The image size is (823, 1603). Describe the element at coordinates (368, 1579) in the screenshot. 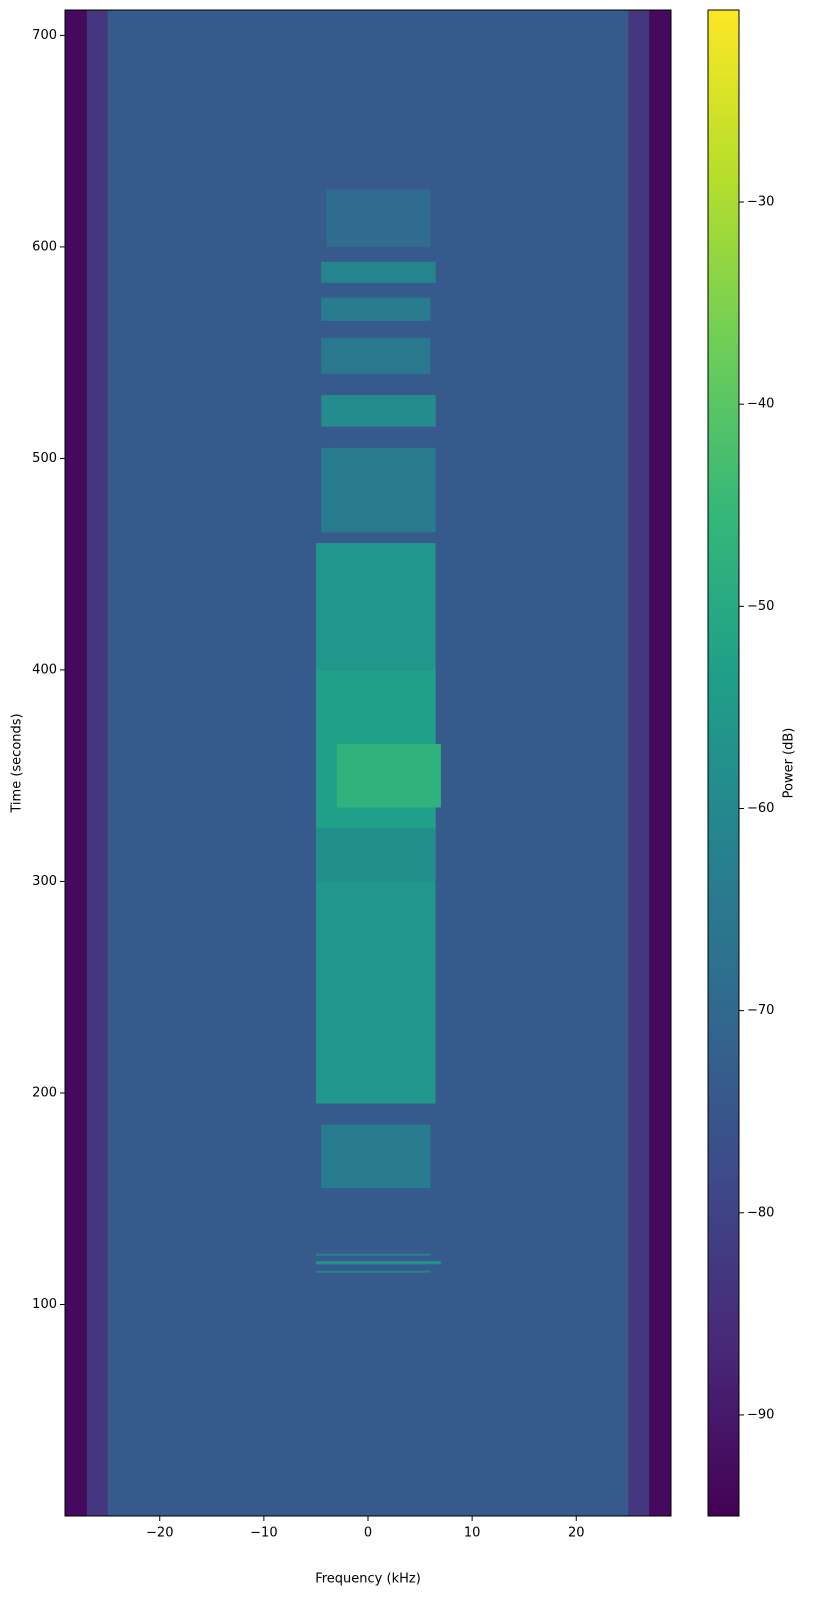

I see `x-axis-label: Frequency (kHz)` at that location.